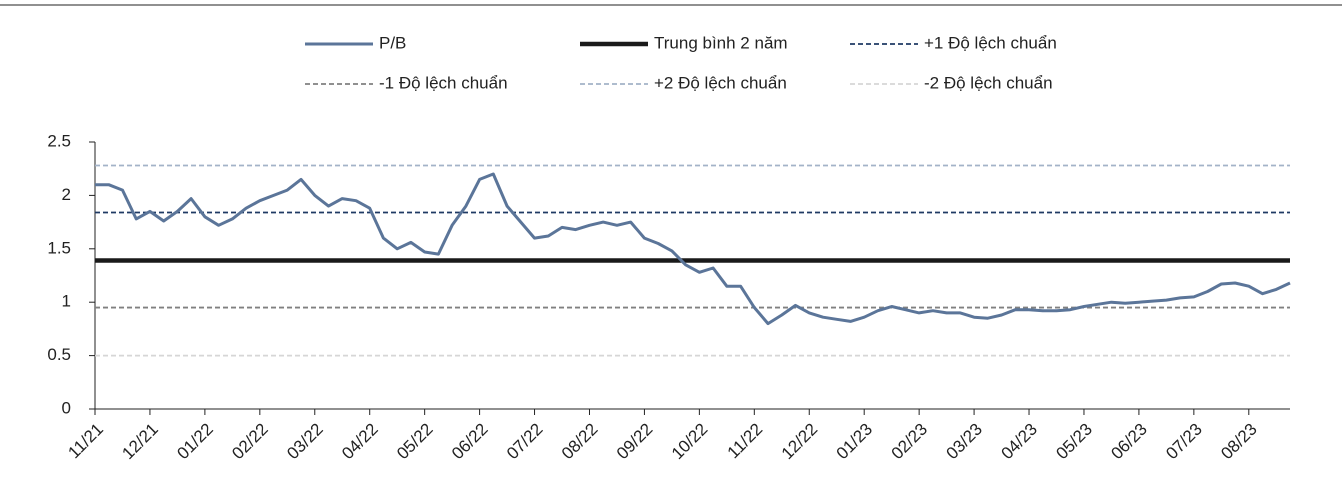  What do you see at coordinates (392, 42) in the screenshot?
I see `legend-label: P/B` at bounding box center [392, 42].